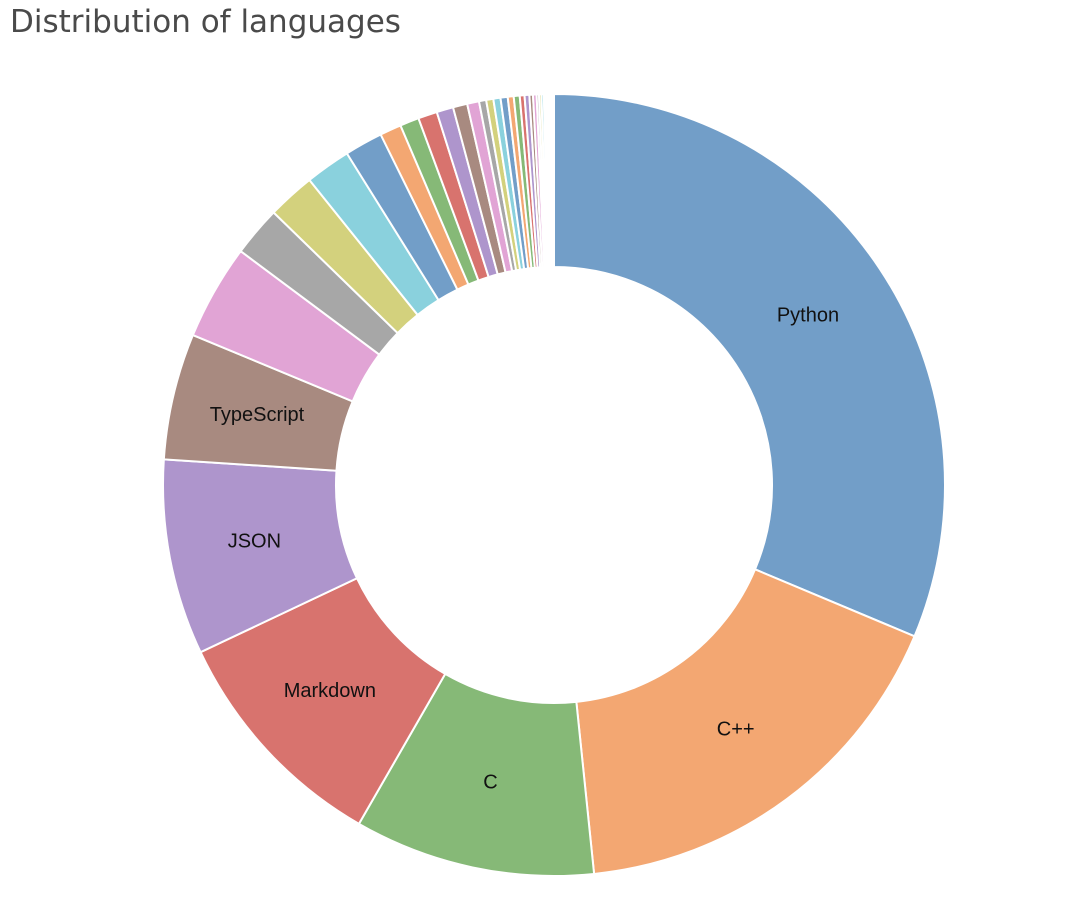  What do you see at coordinates (736, 729) in the screenshot?
I see `slice-label-c-: C++` at bounding box center [736, 729].